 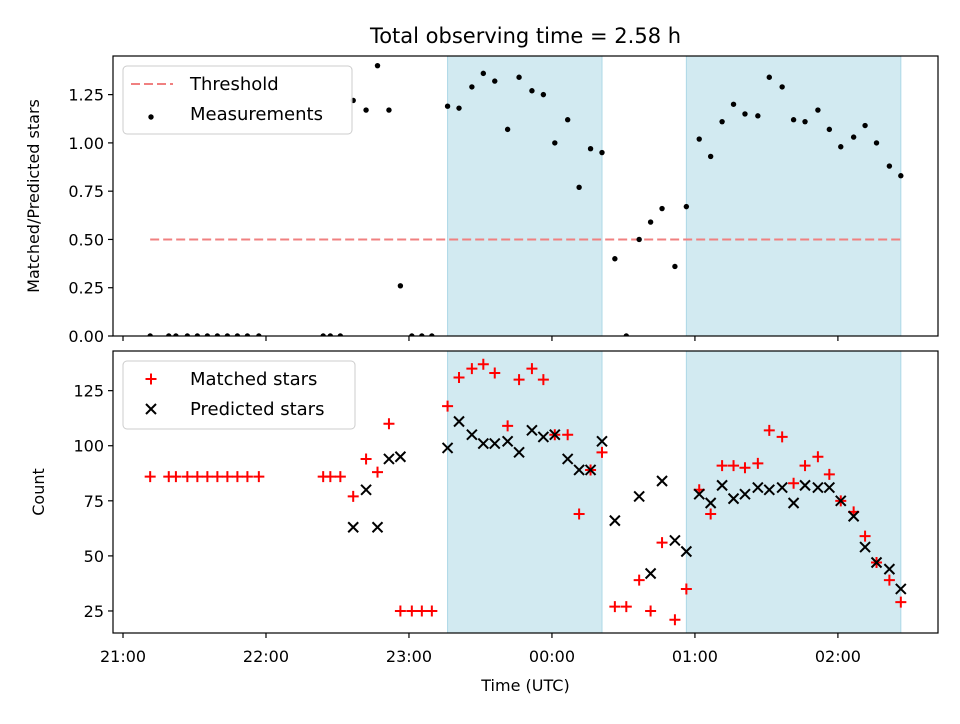 I want to click on y-tick-label: 100, so click(x=88, y=446).